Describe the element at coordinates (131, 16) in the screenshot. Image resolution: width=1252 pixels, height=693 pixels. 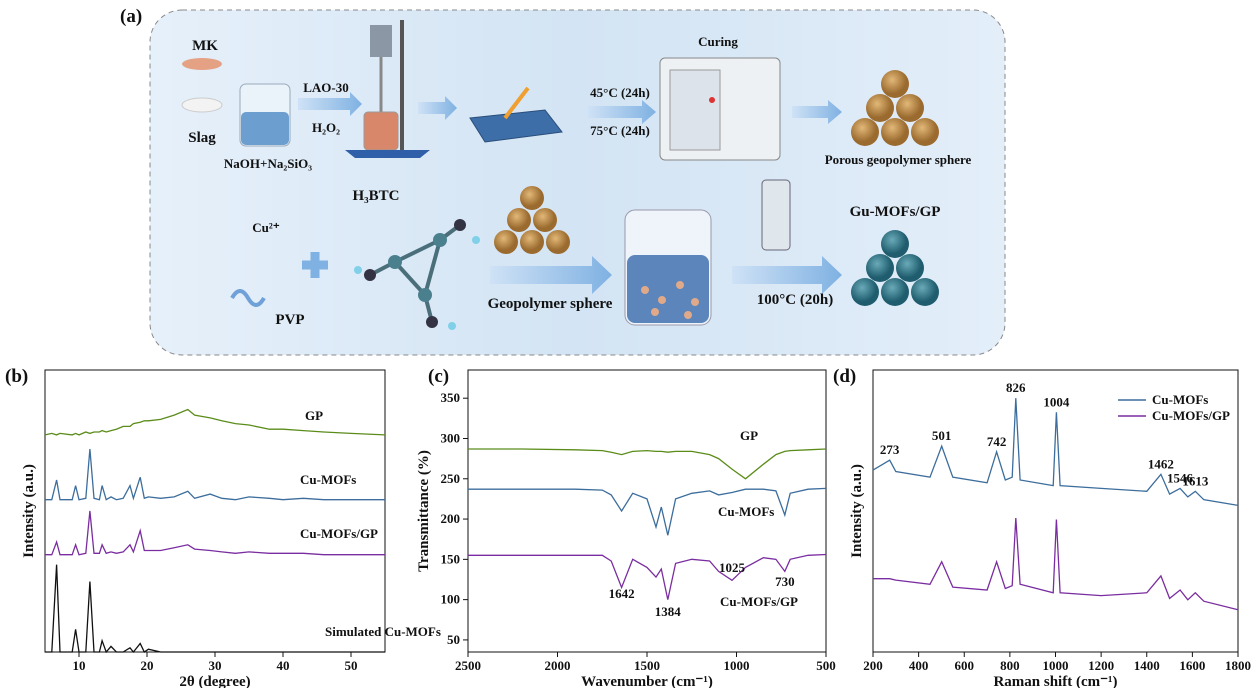
I see `panel-label: (a)` at that location.